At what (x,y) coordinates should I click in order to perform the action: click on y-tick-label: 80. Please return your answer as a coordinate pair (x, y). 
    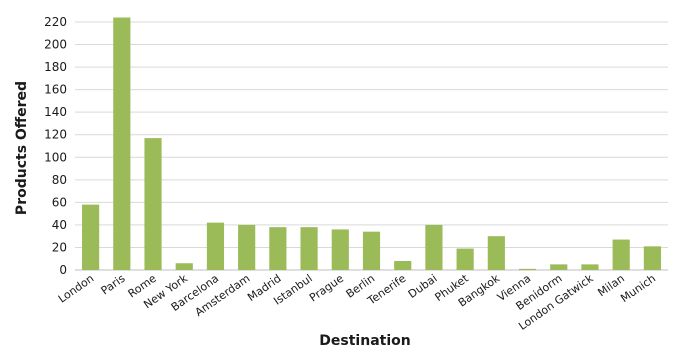
    Looking at the image, I should click on (59, 180).